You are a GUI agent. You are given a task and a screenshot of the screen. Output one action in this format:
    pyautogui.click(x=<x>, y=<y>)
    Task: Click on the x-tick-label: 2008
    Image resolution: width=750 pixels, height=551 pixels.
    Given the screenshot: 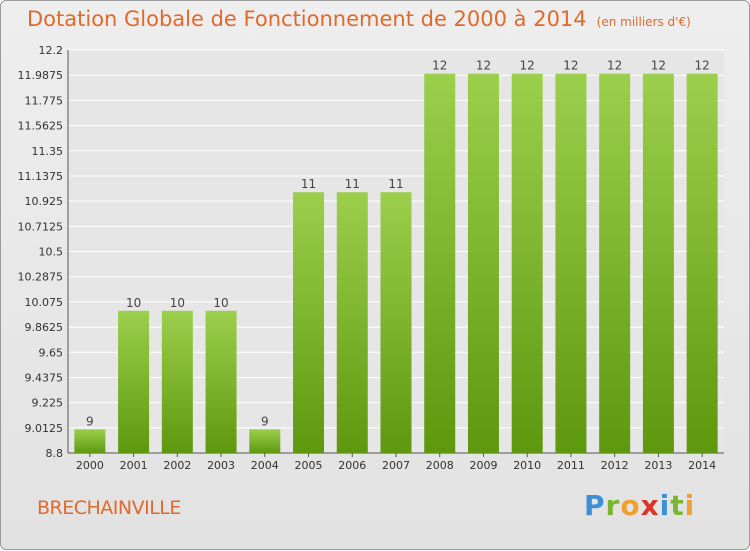 What is the action you would take?
    pyautogui.click(x=440, y=465)
    